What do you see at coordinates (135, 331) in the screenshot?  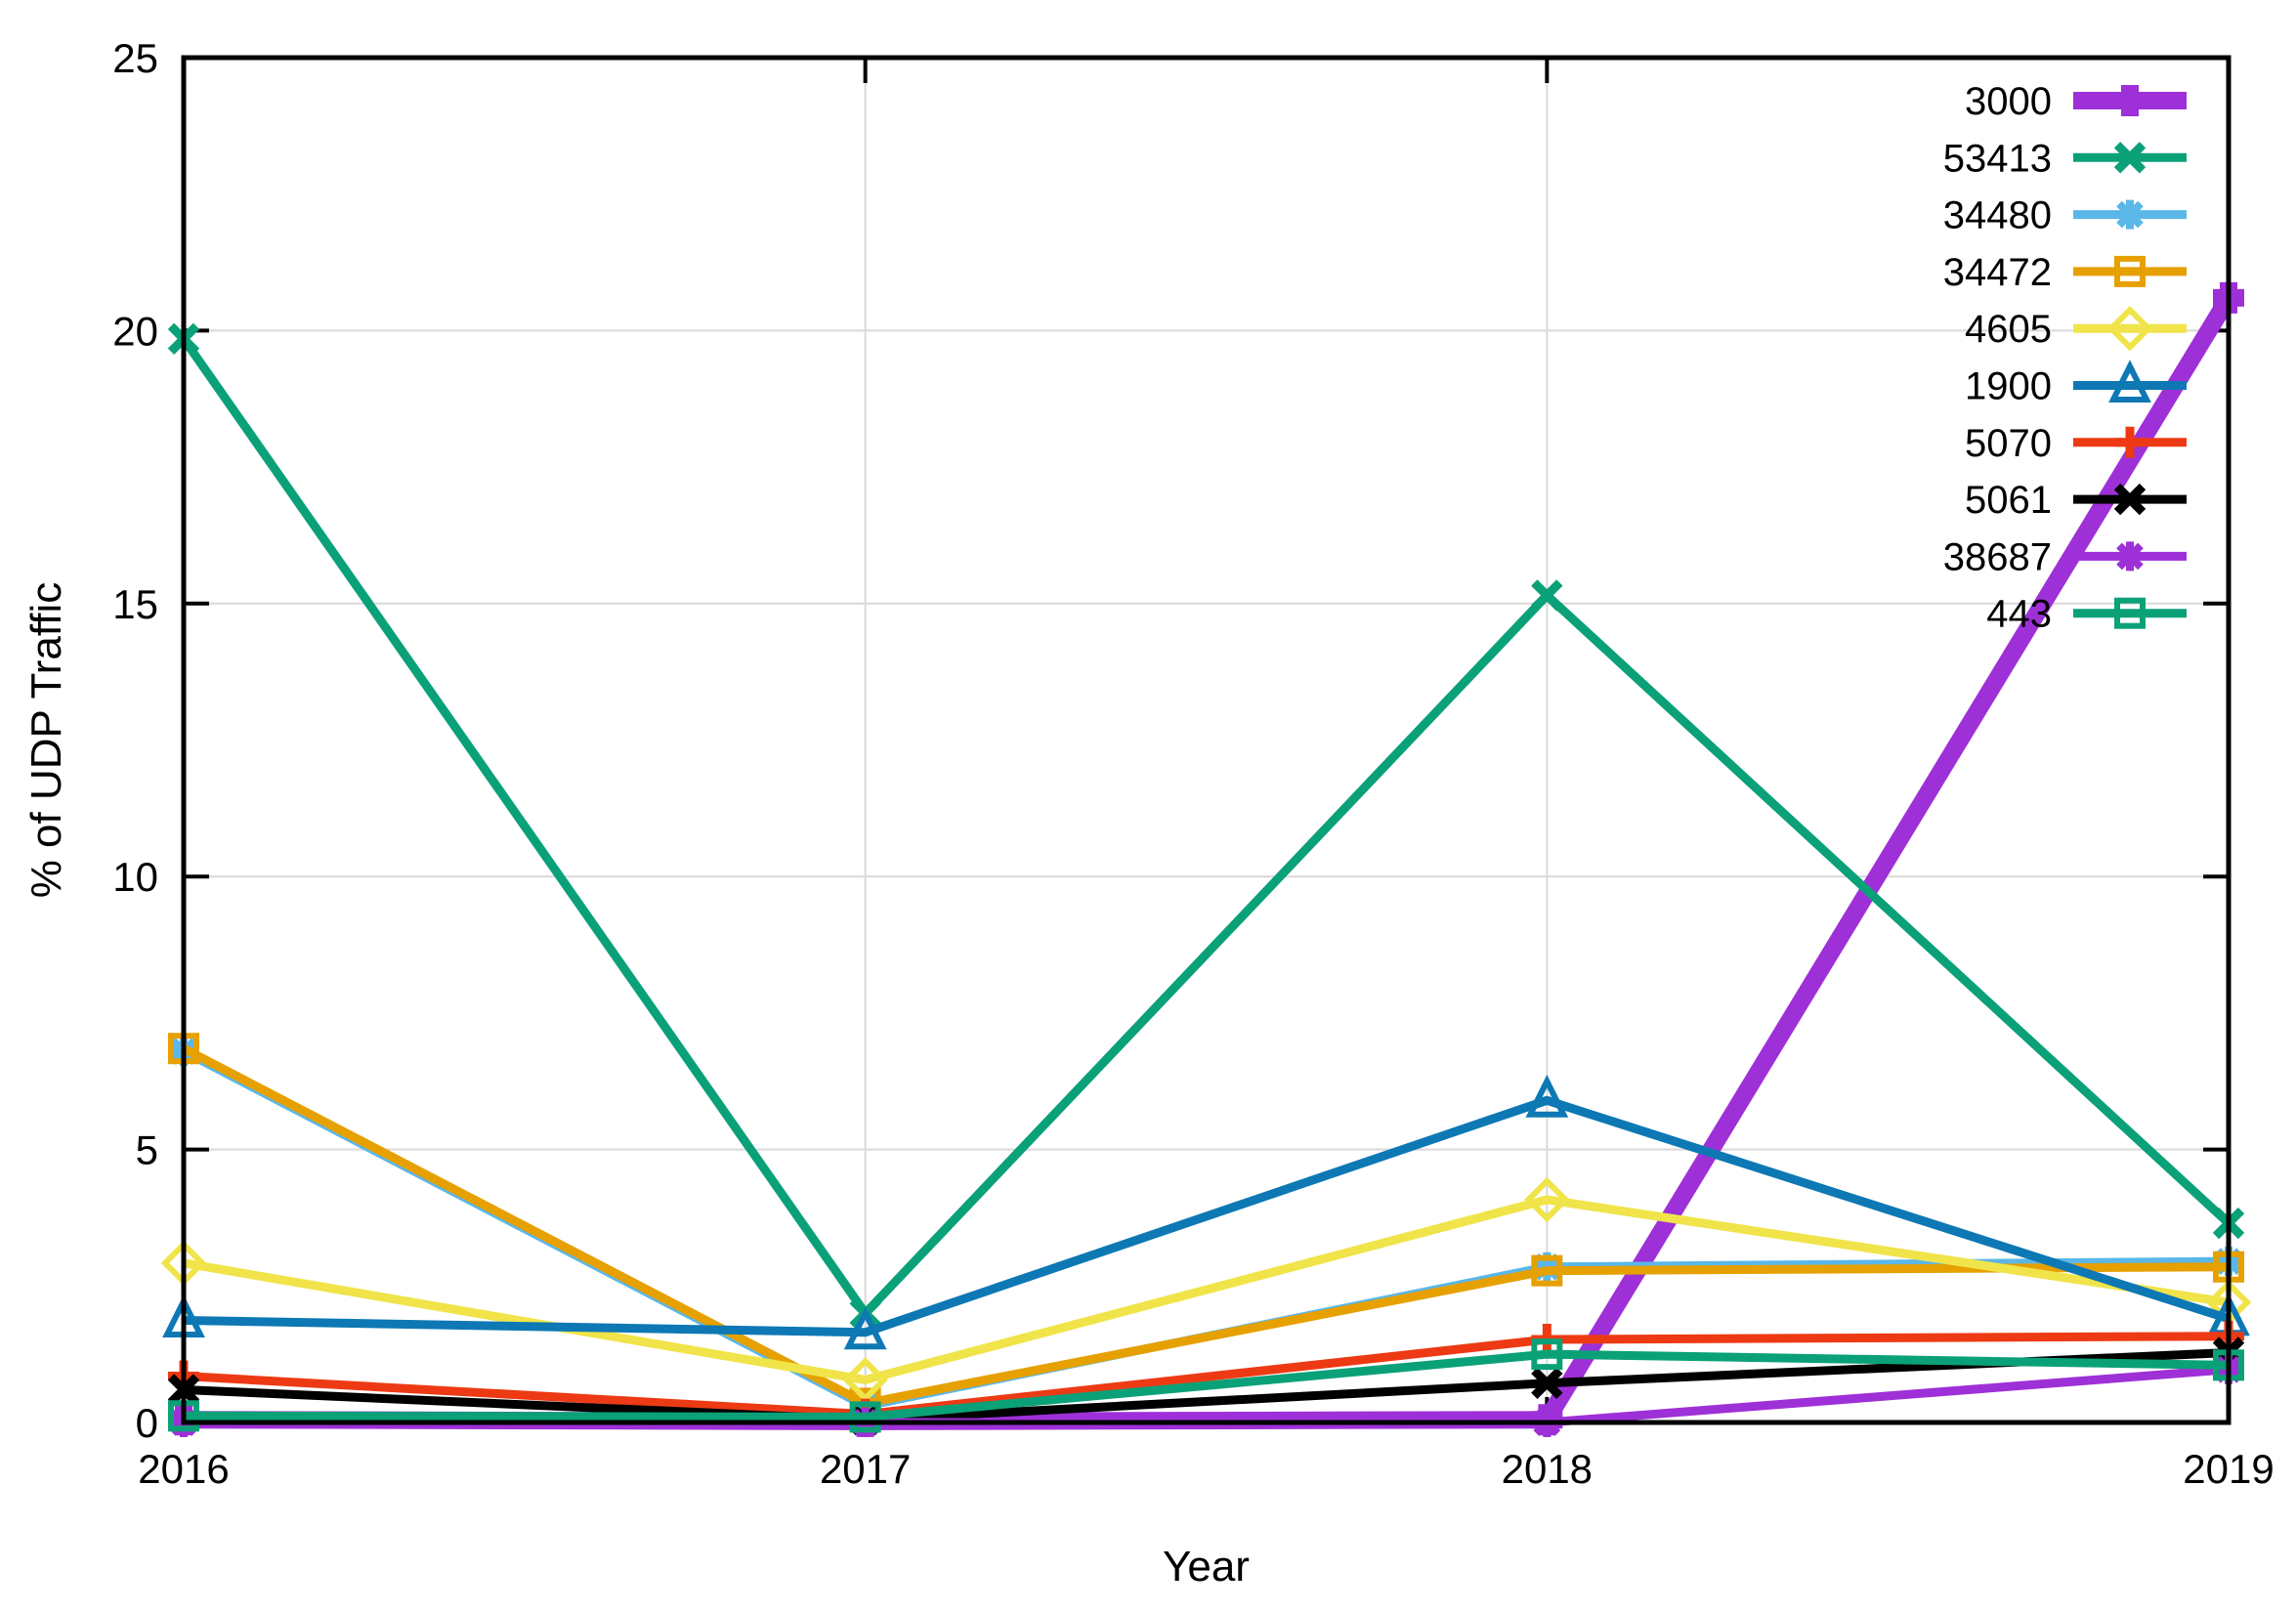 I see `y-tick-label: 20` at bounding box center [135, 331].